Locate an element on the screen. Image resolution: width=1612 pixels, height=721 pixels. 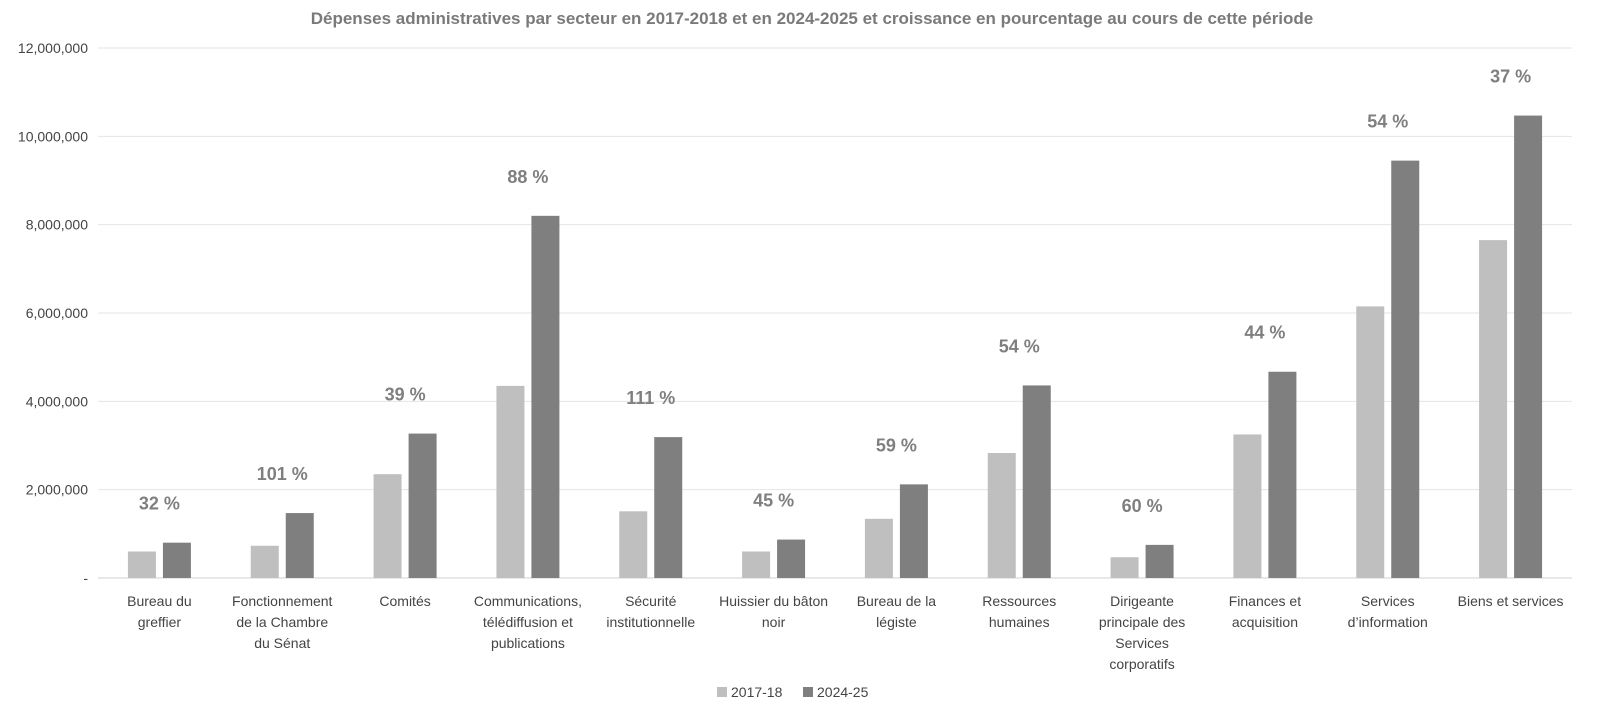
growth-label: 111 % is located at coordinates (650, 398).